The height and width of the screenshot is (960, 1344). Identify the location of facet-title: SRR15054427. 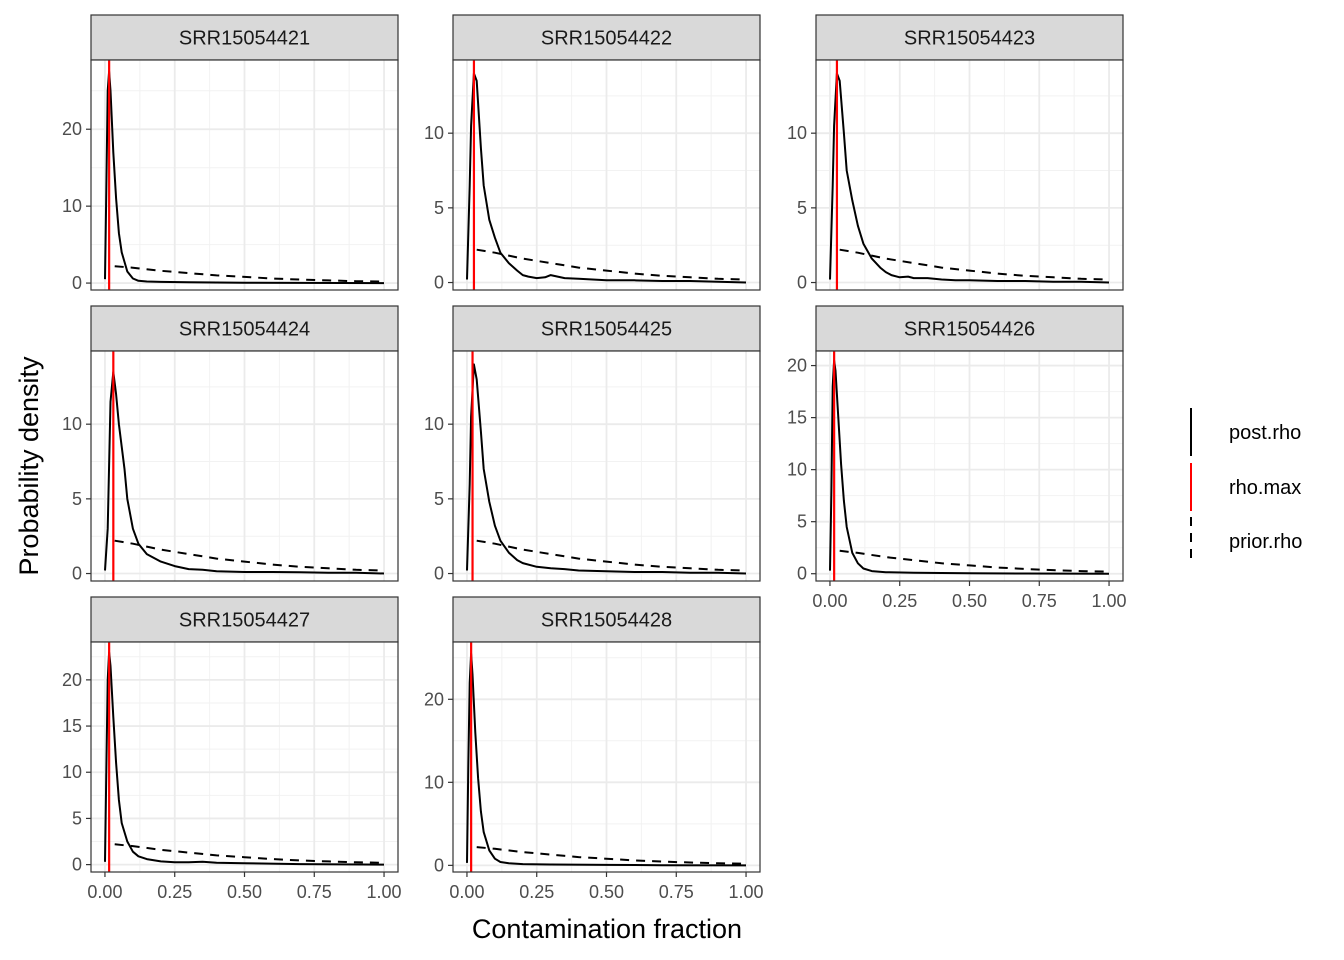
(244, 621).